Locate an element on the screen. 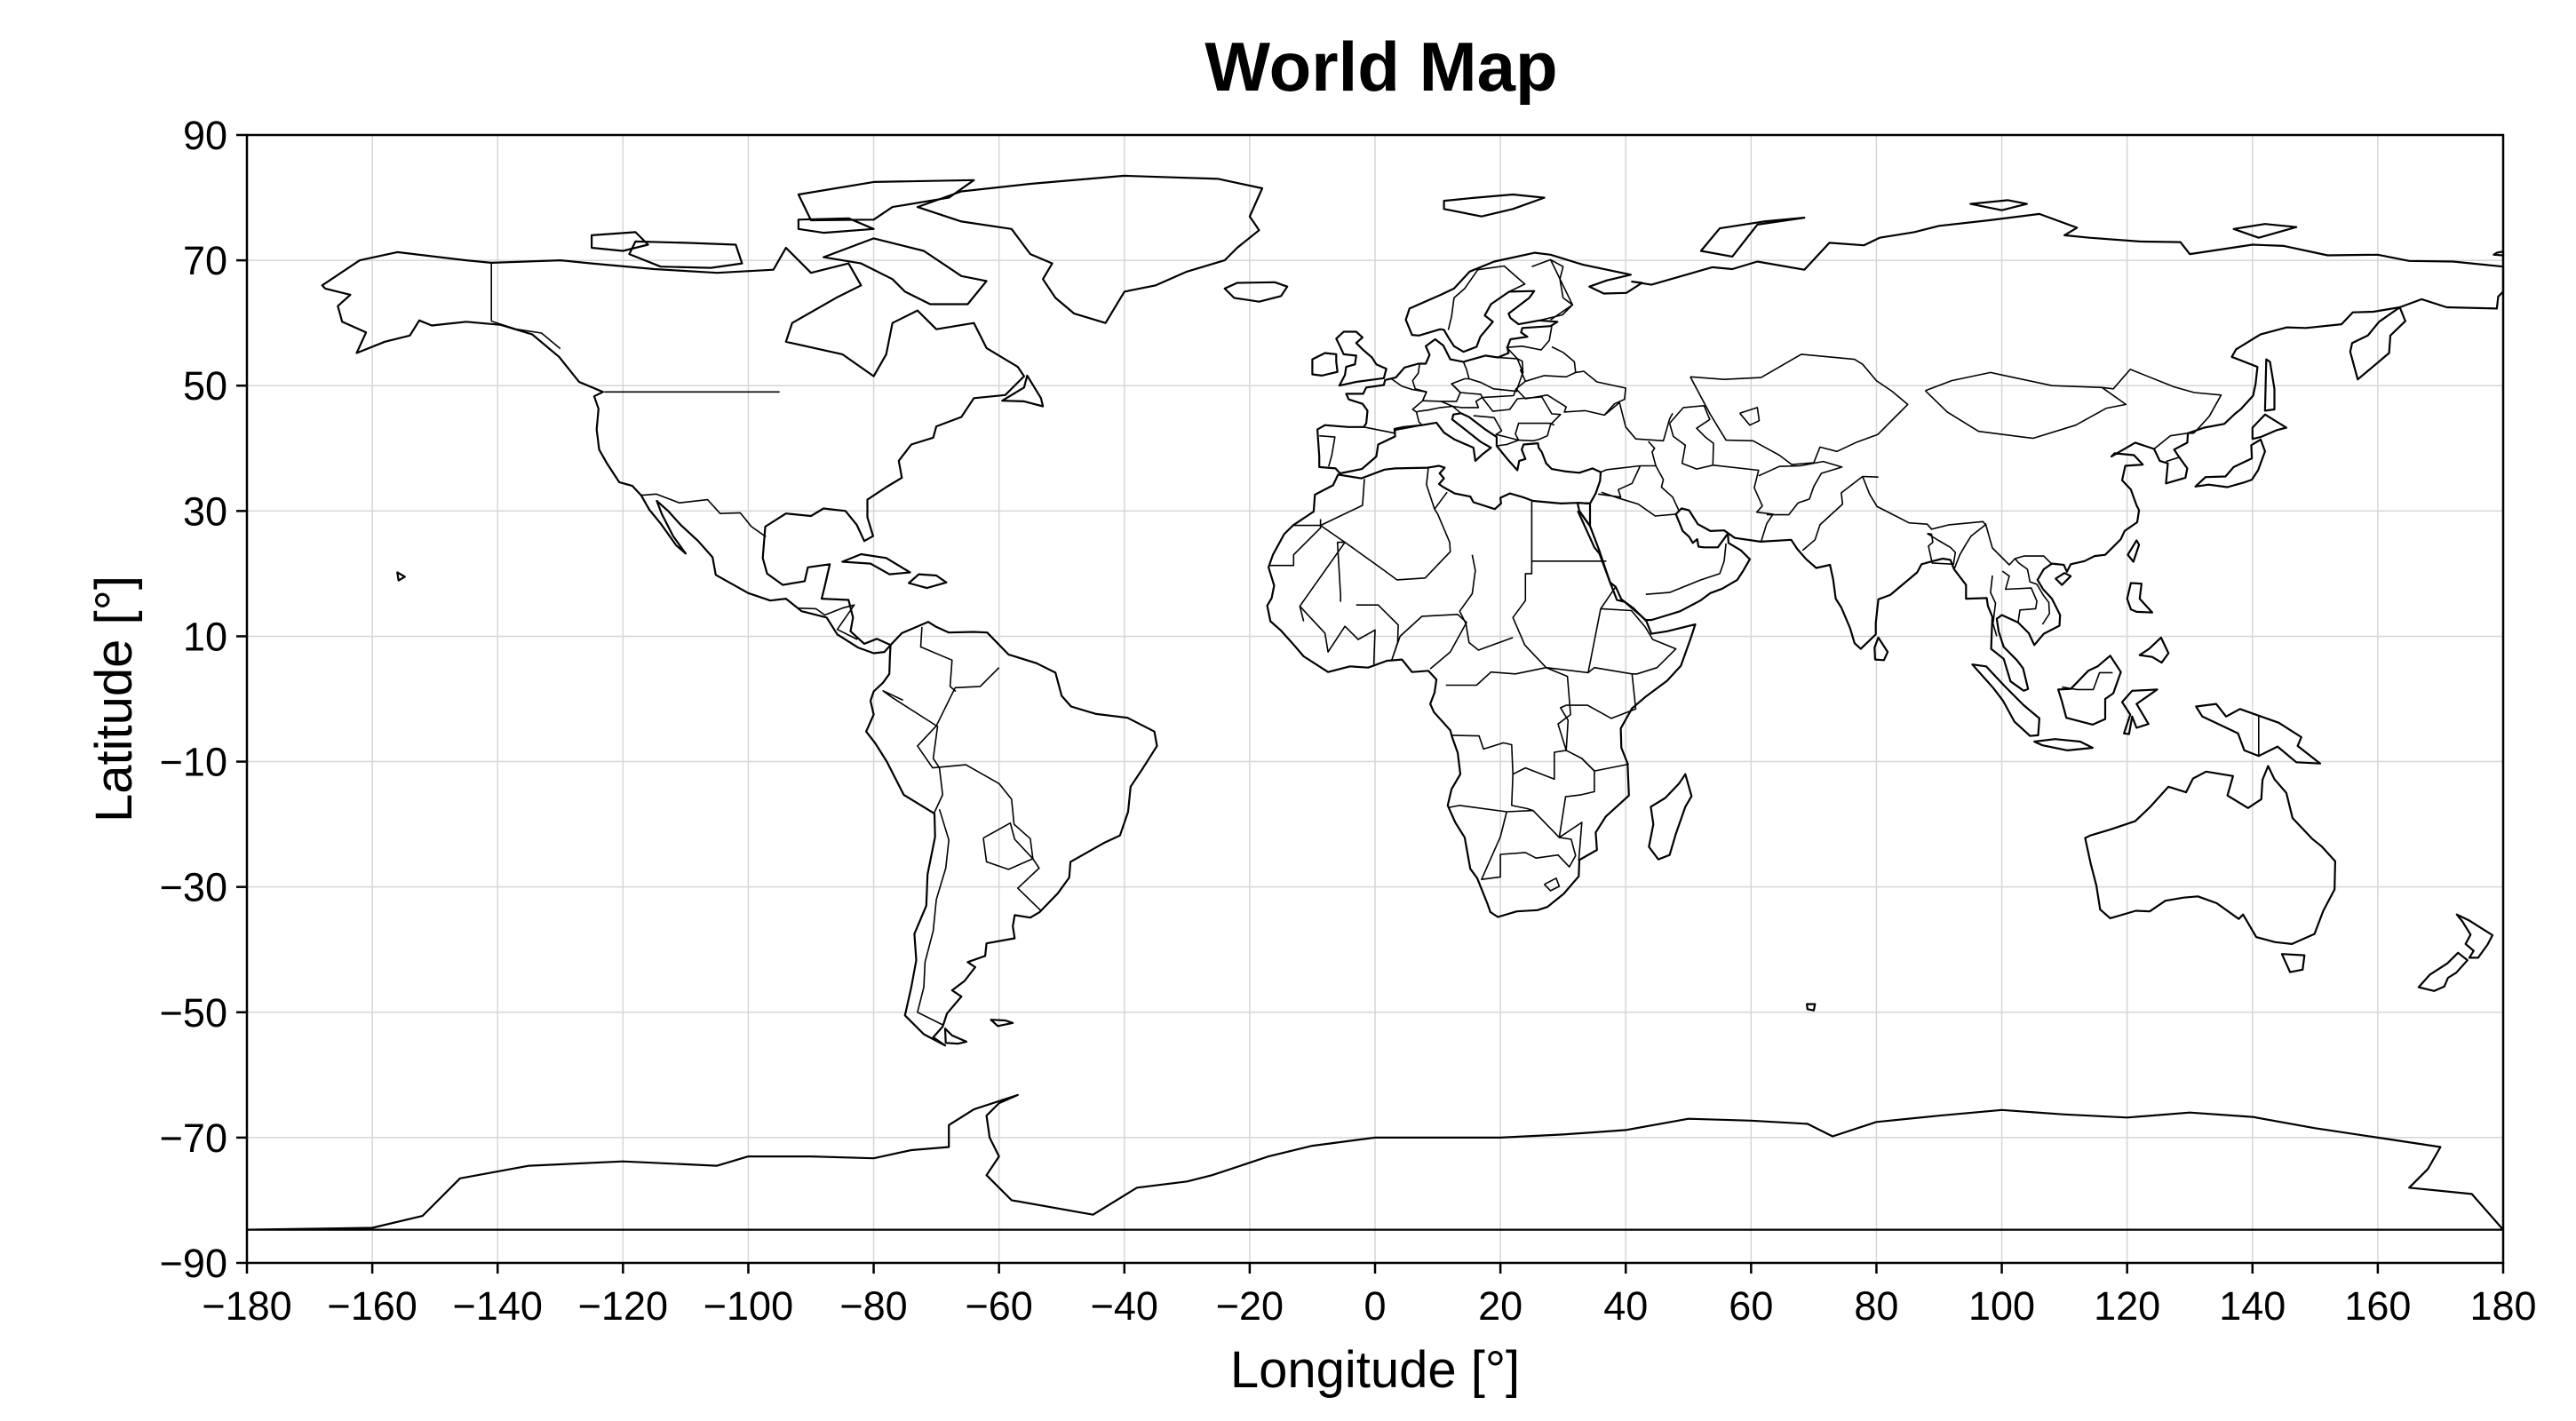 Image resolution: width=2576 pixels, height=1421 pixels. border-sweden-norway is located at coordinates (1486, 297).